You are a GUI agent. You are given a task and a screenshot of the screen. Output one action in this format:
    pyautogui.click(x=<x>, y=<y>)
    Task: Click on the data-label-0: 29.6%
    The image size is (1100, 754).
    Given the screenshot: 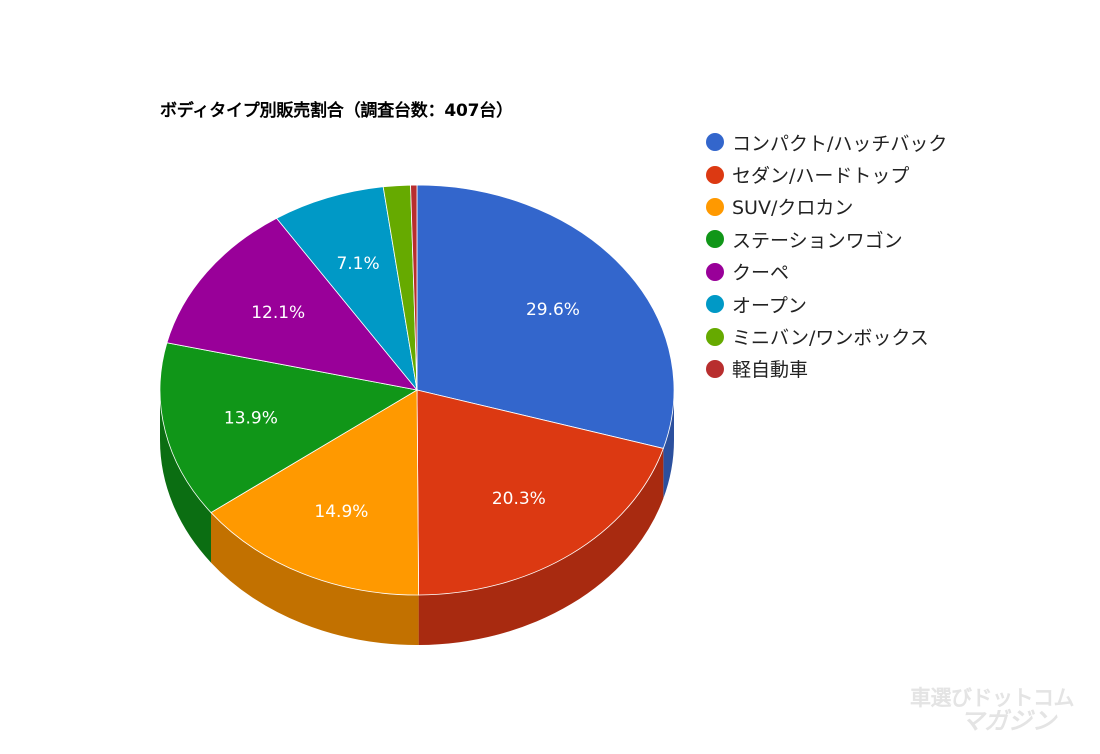 What is the action you would take?
    pyautogui.click(x=553, y=310)
    